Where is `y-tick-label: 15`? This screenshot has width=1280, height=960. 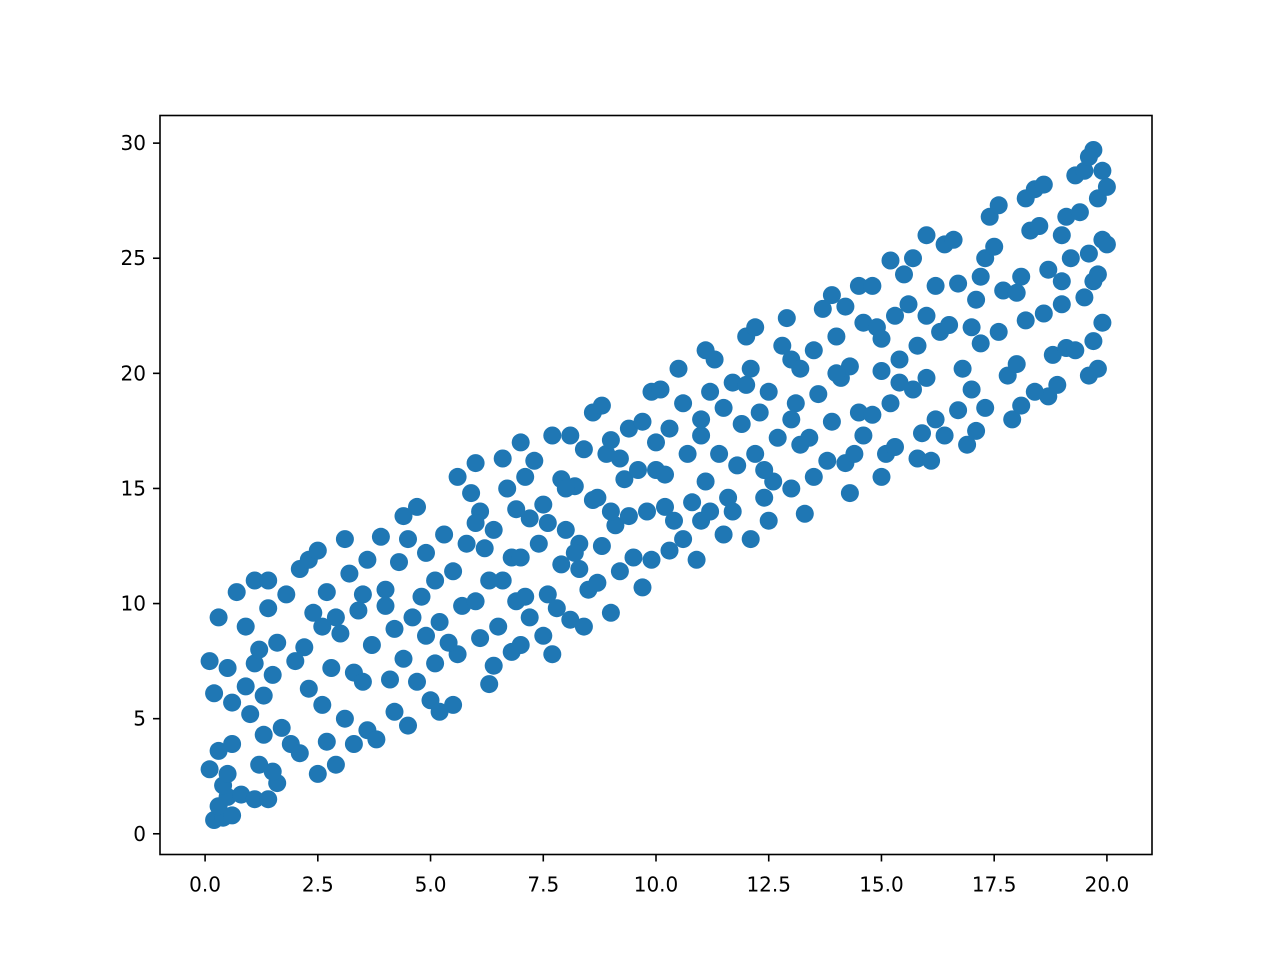 y-tick-label: 15 is located at coordinates (133, 488).